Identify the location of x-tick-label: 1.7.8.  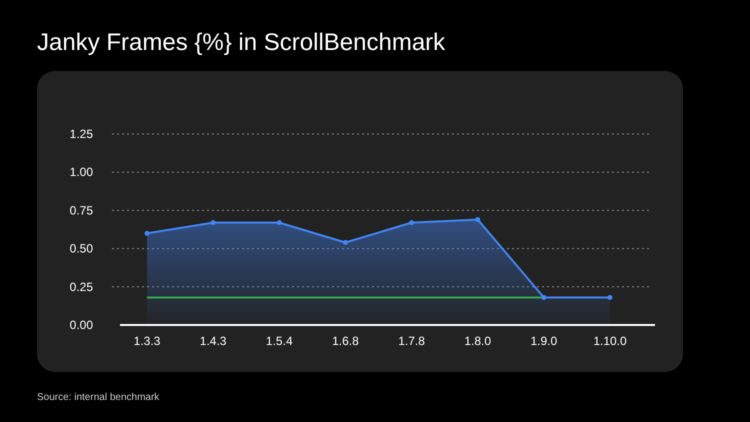
(412, 341).